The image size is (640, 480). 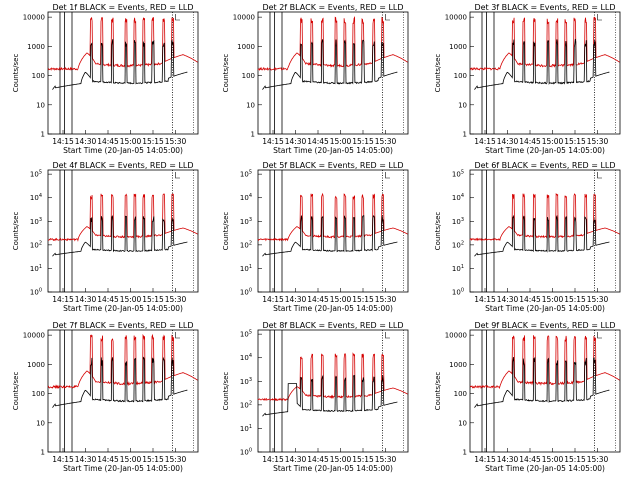 I want to click on panel-title: Det 8f BLACK = Events, RED = LLD, so click(x=332, y=325).